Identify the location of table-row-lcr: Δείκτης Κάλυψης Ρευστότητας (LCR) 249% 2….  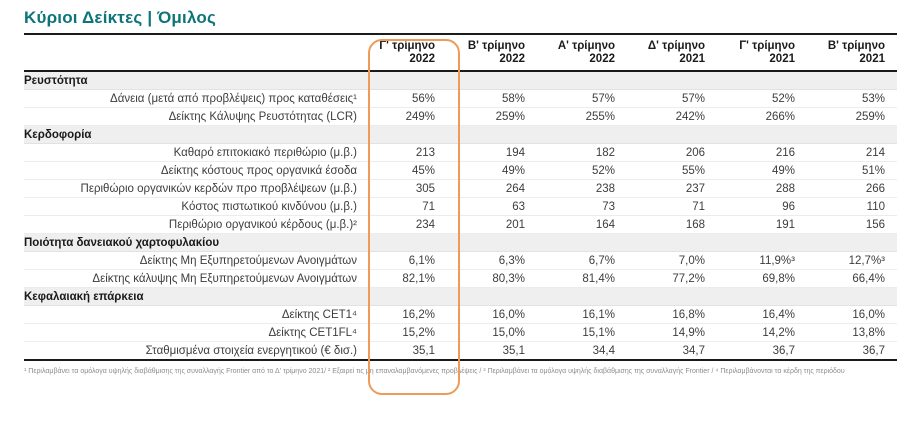
(460, 116).